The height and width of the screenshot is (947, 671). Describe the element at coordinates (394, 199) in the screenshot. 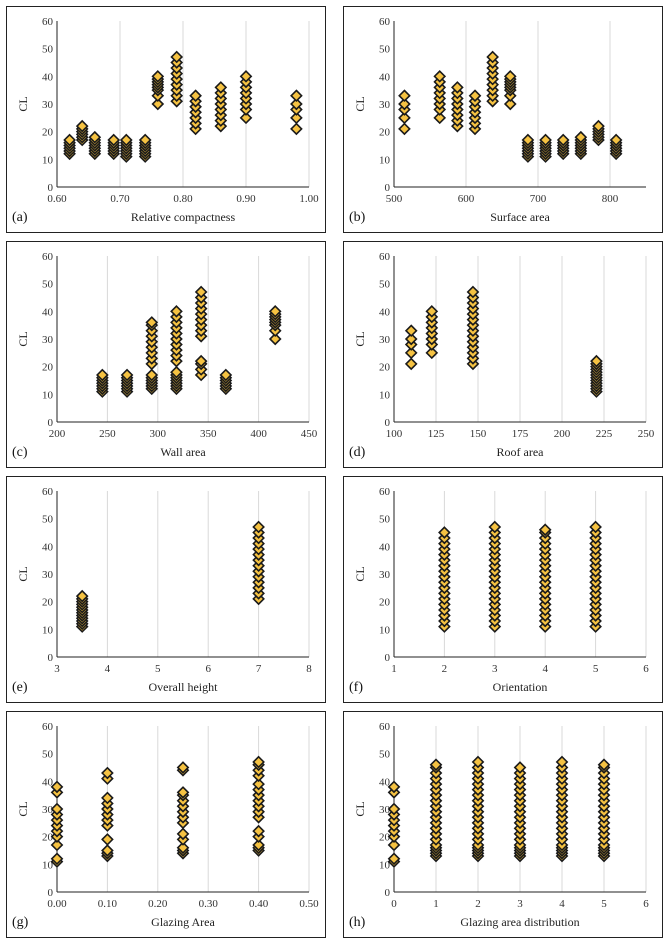

I see `x-tick-label: 500` at that location.